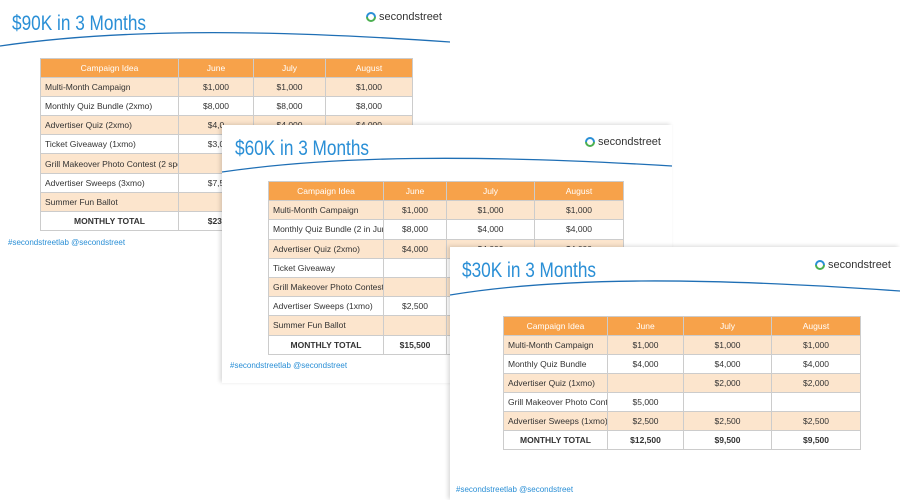  Describe the element at coordinates (326, 230) in the screenshot. I see `table-cell: Monthly Quiz Bundle (2 in June)` at that location.